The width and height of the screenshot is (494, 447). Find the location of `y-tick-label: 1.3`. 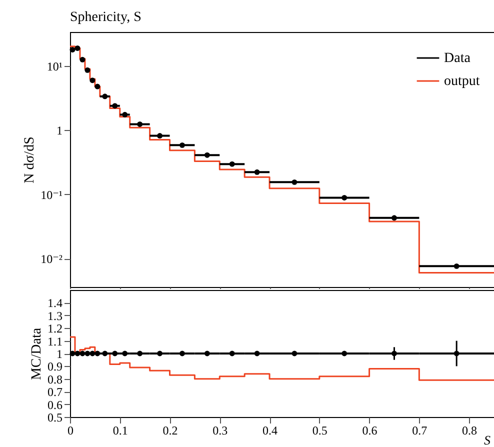

y-tick-label: 1.3 is located at coordinates (55, 315).